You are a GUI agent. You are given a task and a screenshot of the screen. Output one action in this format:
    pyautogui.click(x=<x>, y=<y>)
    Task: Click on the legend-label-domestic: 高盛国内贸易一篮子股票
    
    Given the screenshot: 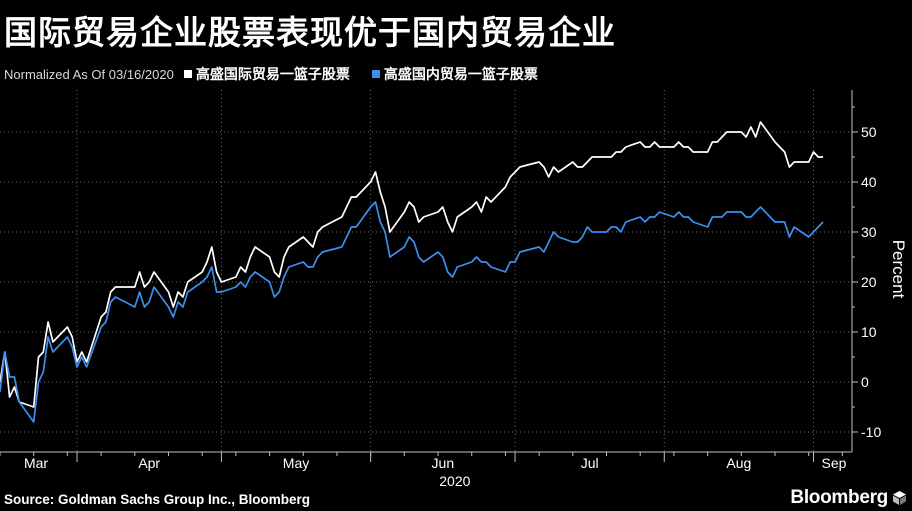 What is the action you would take?
    pyautogui.click(x=460, y=75)
    